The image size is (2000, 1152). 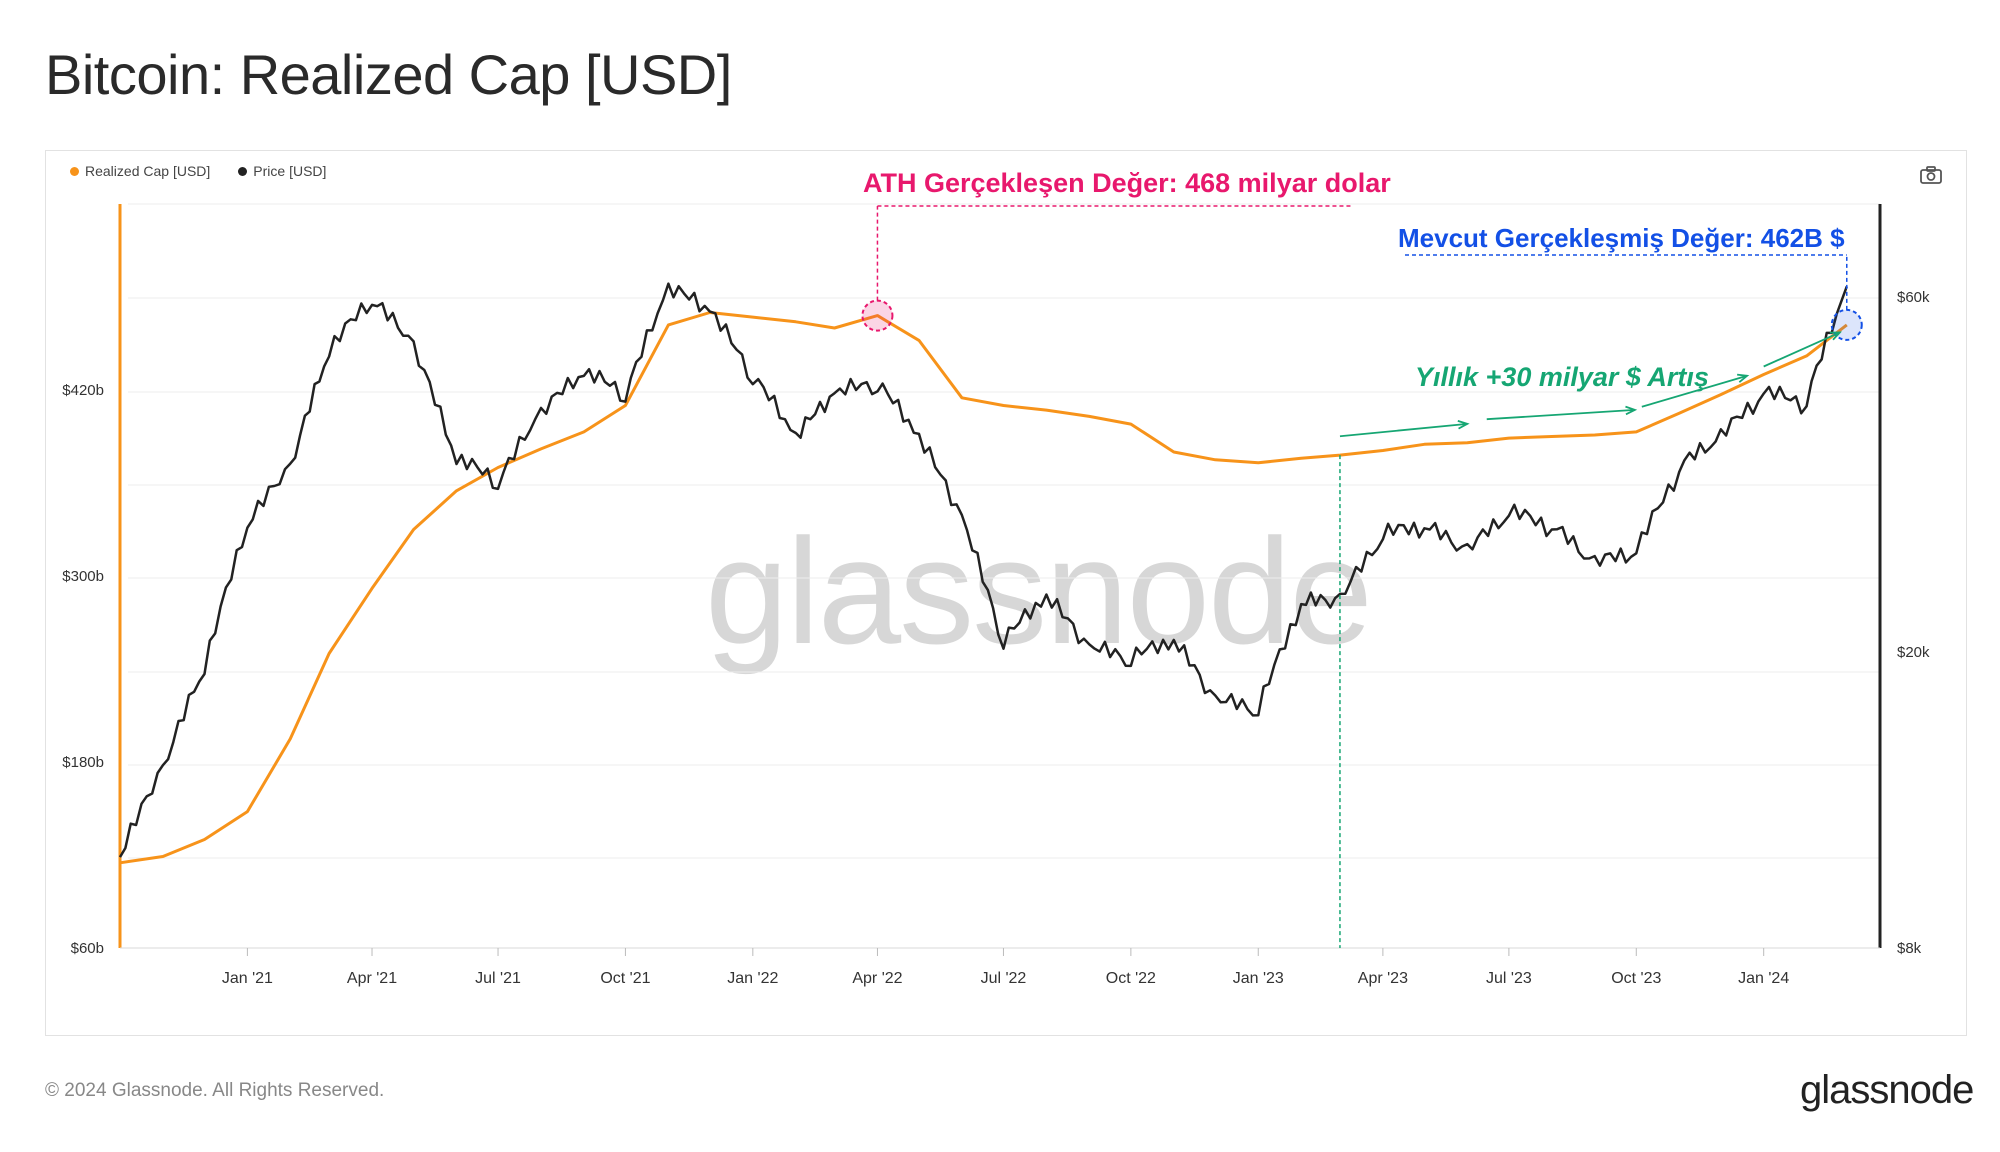 I want to click on watermark: glassnode, so click(x=1039, y=591).